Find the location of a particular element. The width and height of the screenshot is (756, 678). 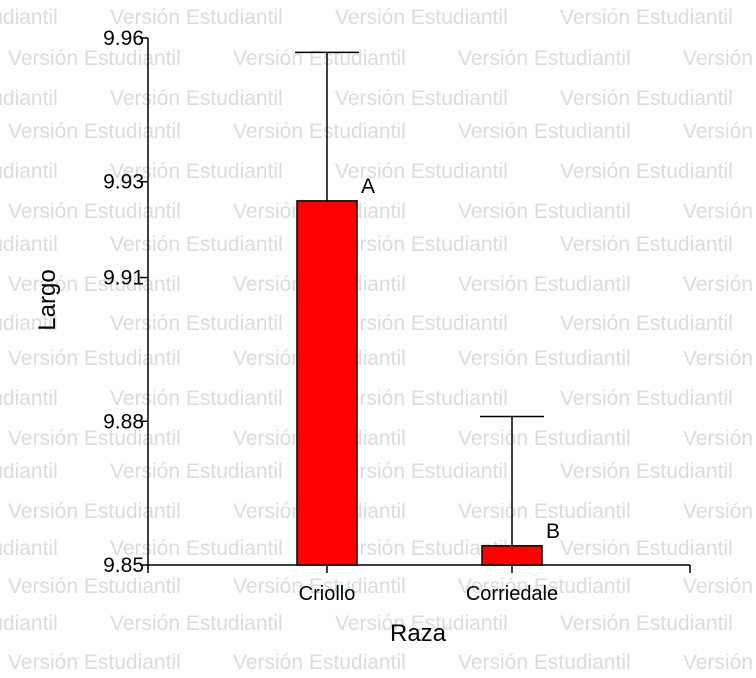

x-tick-label-corriedale: Corriedale is located at coordinates (512, 594).